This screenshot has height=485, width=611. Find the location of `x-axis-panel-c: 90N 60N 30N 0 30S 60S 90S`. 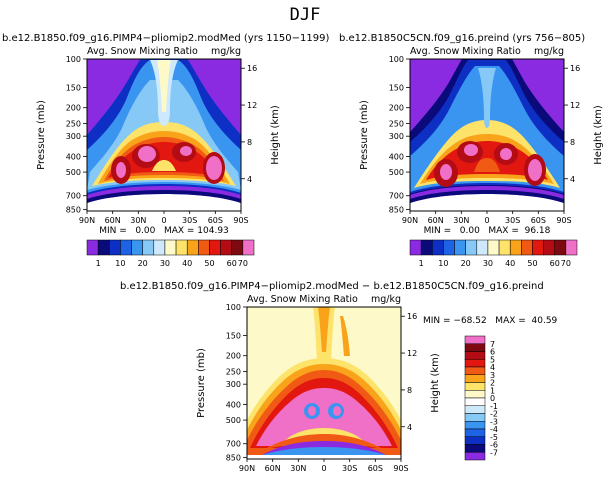

x-axis-panel-c: 90N 60N 30N 0 30S 60S 90S is located at coordinates (324, 466).